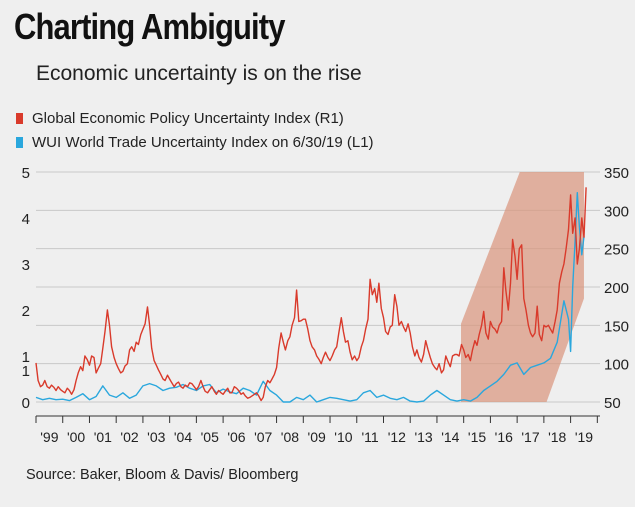 The height and width of the screenshot is (507, 635). What do you see at coordinates (149, 26) in the screenshot?
I see `chart-title: Charting Ambiguity` at bounding box center [149, 26].